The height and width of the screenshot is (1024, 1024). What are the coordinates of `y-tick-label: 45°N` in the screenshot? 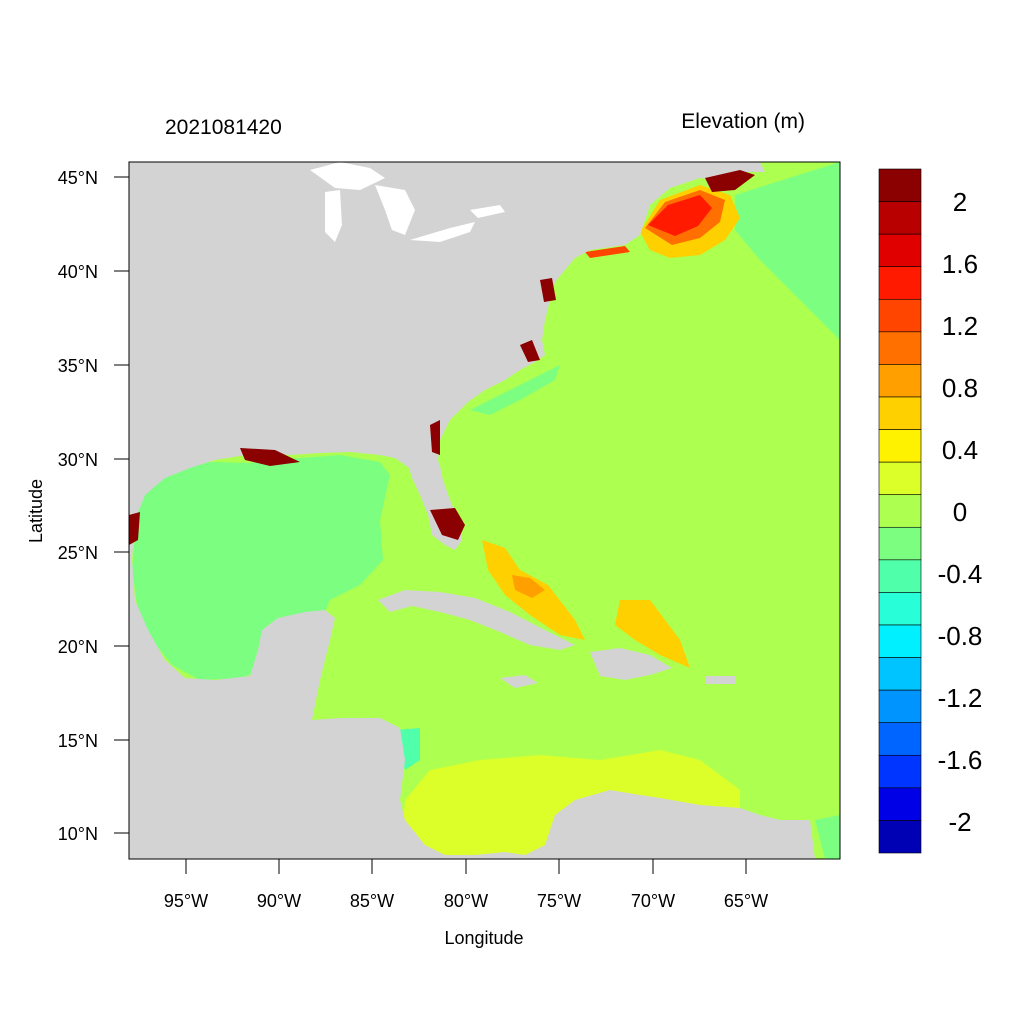 It's located at (78, 178).